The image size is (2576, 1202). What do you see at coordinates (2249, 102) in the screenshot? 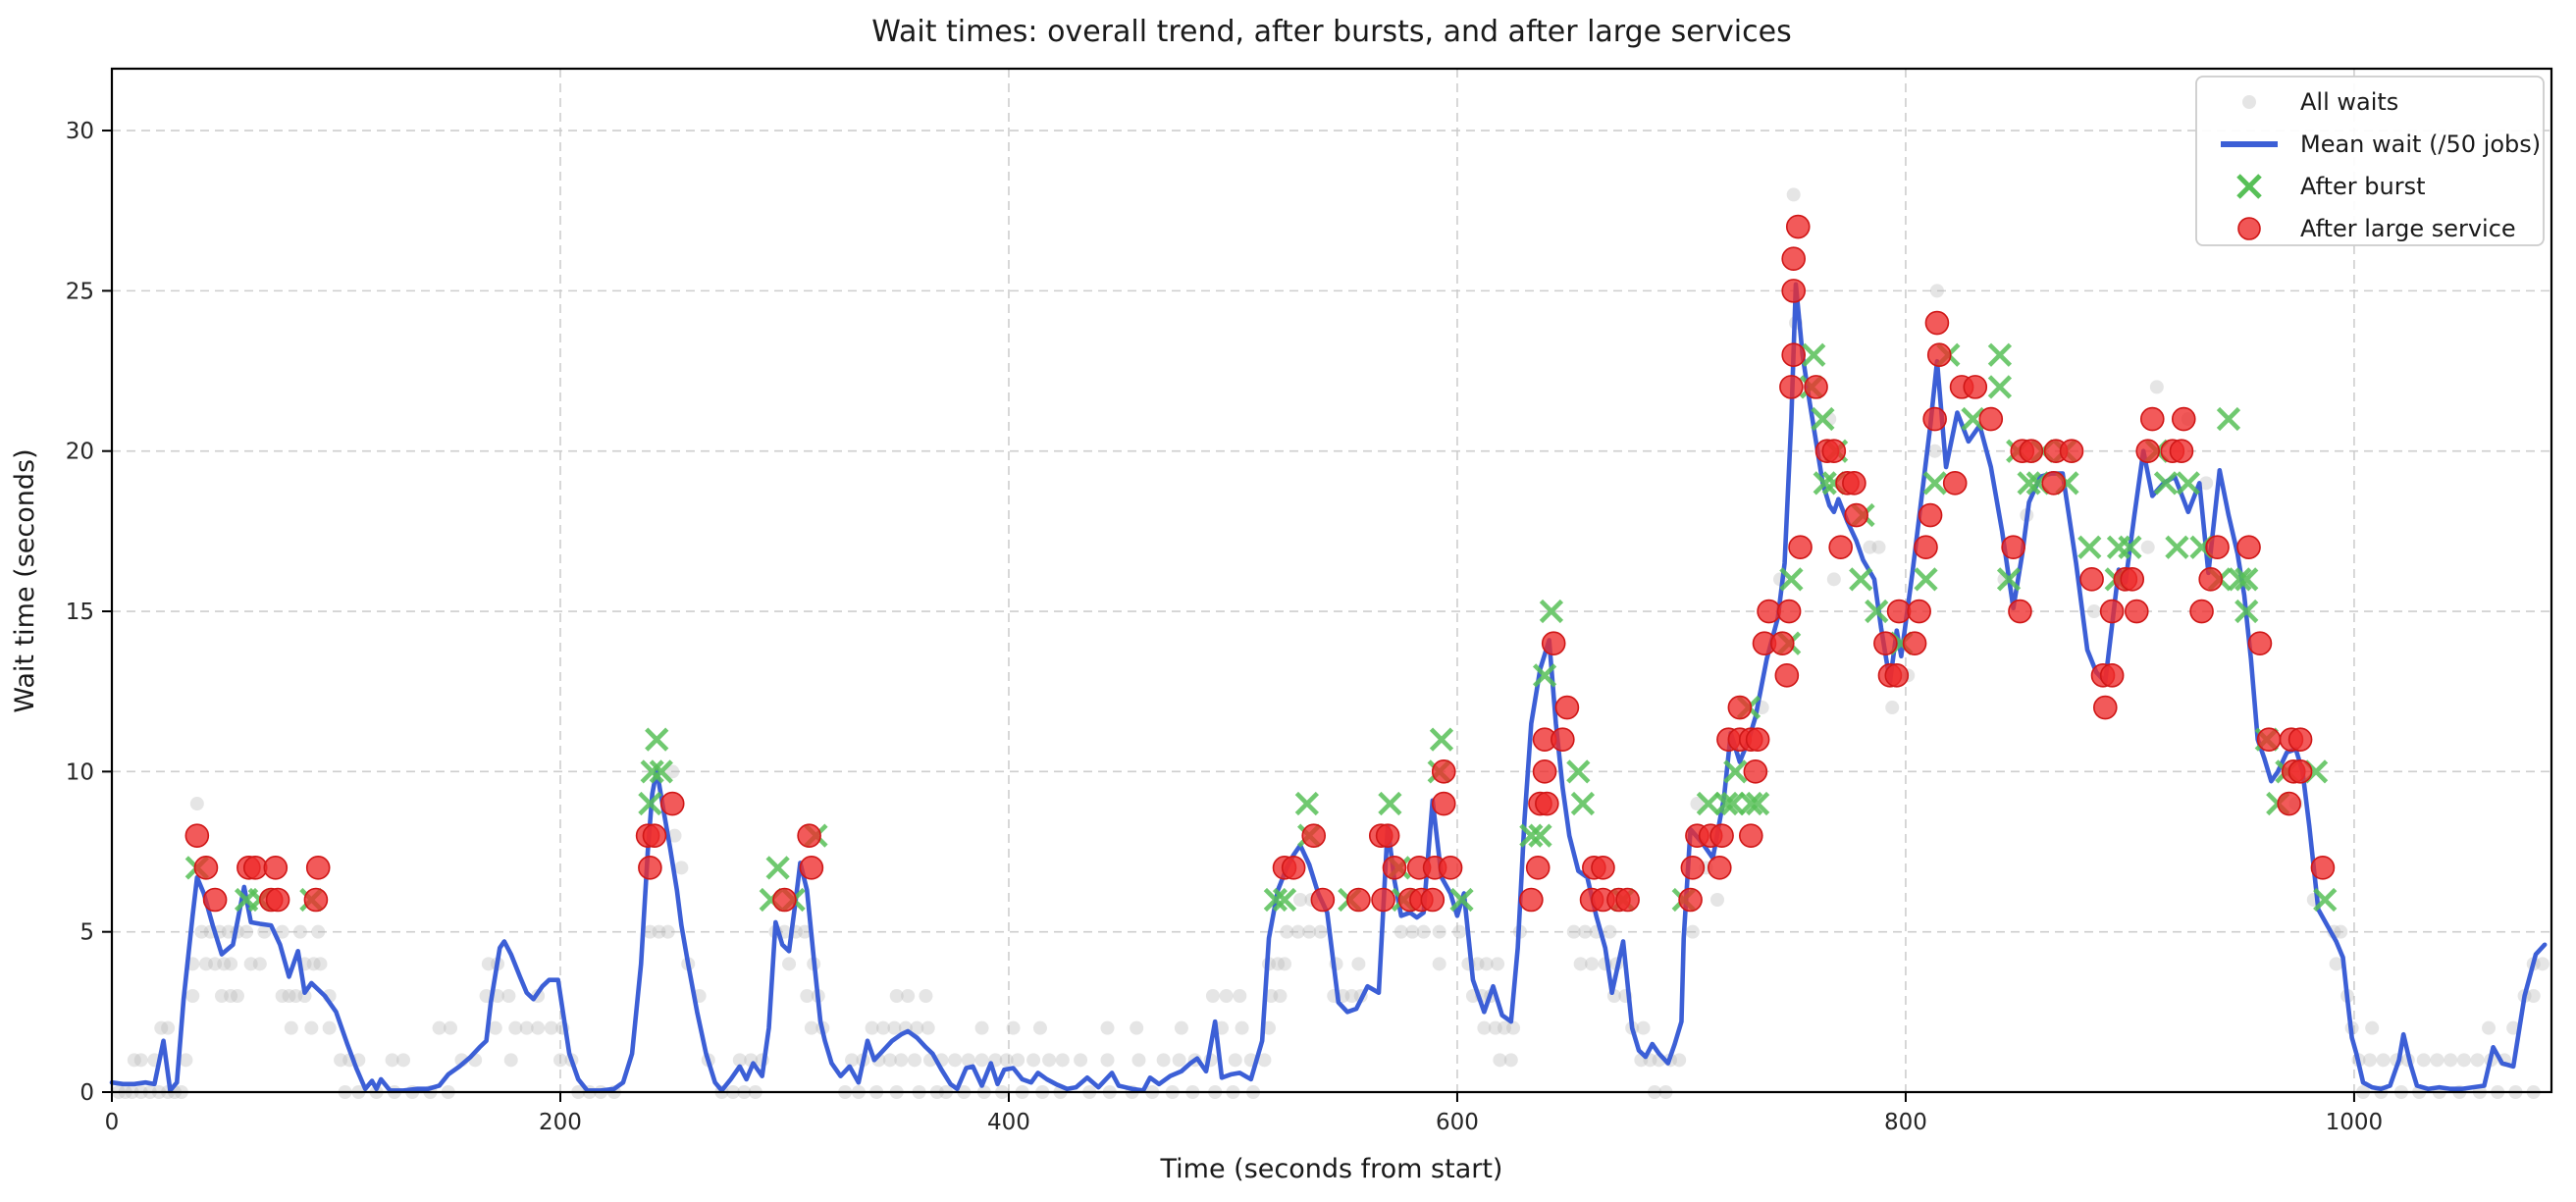
I see `all-waits-legend-icon` at bounding box center [2249, 102].